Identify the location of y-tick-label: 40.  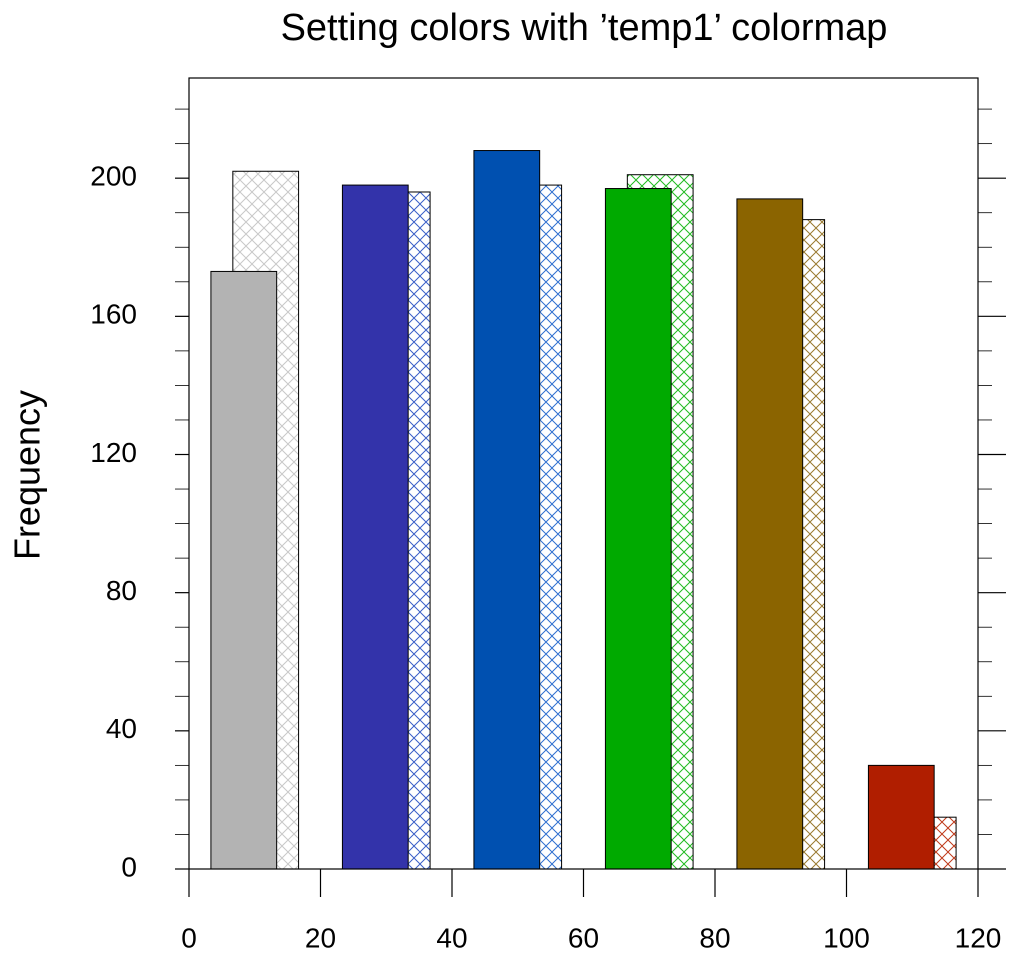
(121, 728).